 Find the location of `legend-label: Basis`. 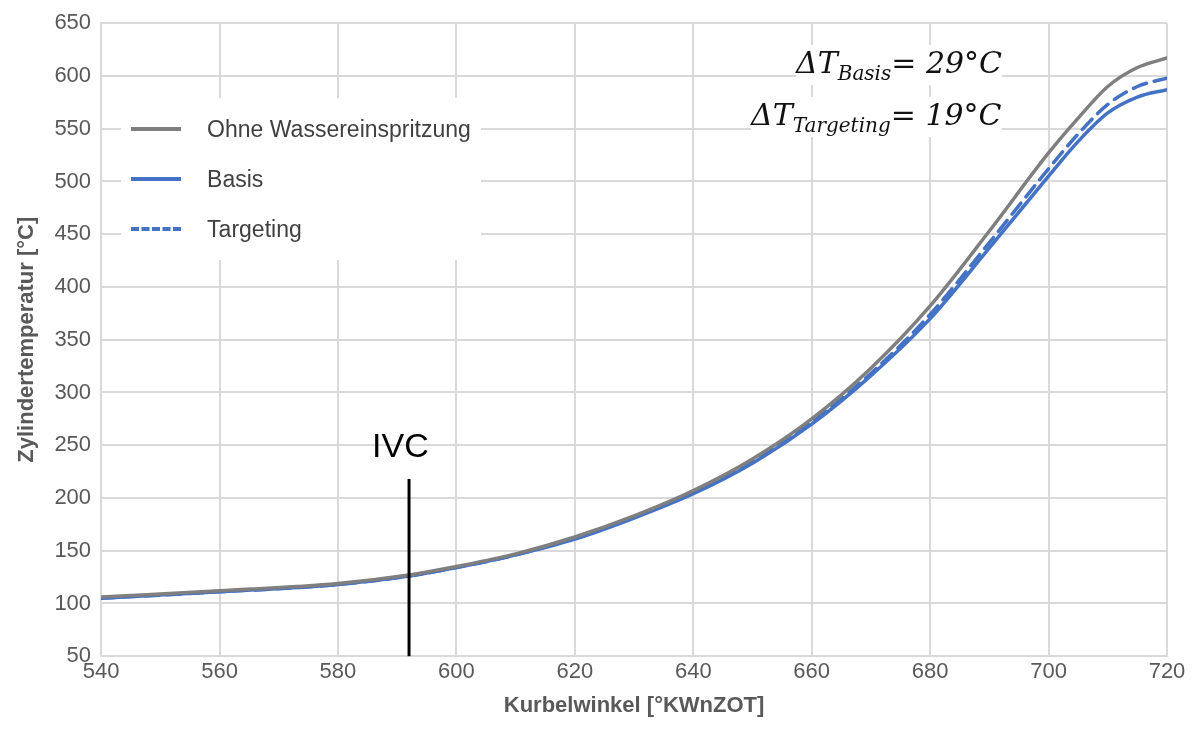

legend-label: Basis is located at coordinates (235, 179).